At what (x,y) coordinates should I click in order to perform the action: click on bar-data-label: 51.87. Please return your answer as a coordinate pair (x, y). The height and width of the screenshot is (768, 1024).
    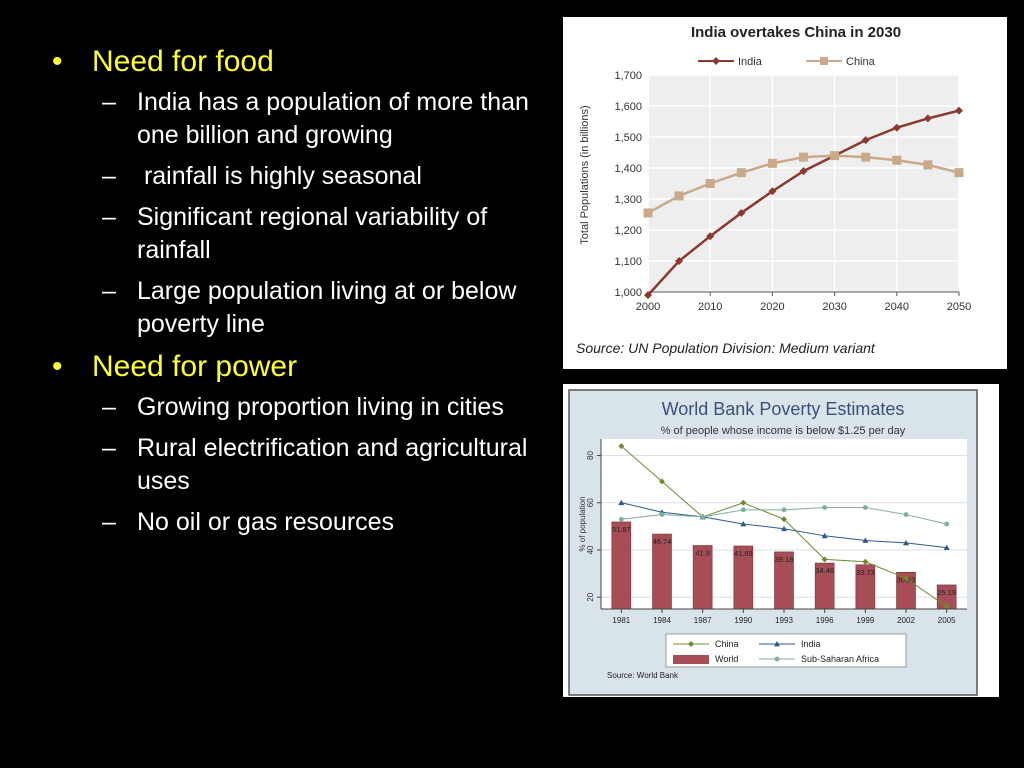
    Looking at the image, I should click on (621, 529).